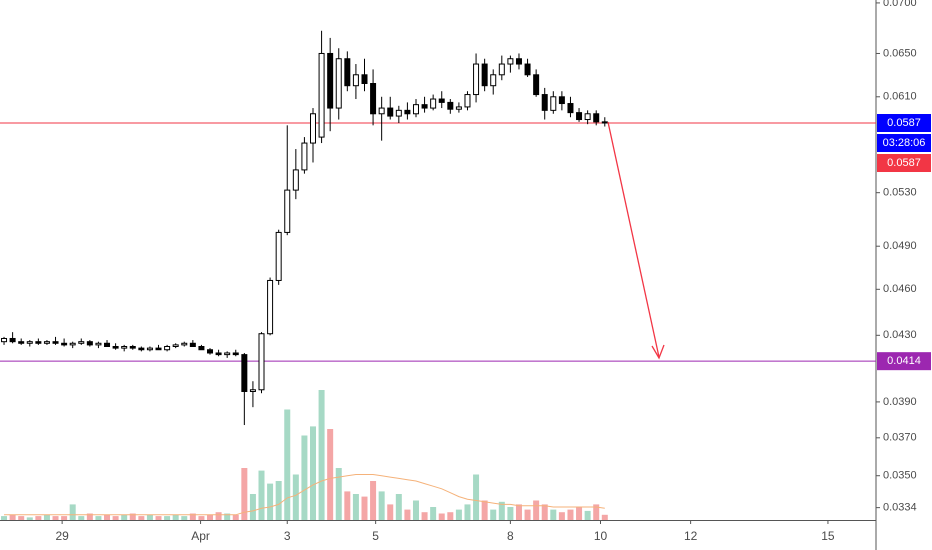 The image size is (932, 550). I want to click on y-tick-label: 0.0390, so click(900, 402).